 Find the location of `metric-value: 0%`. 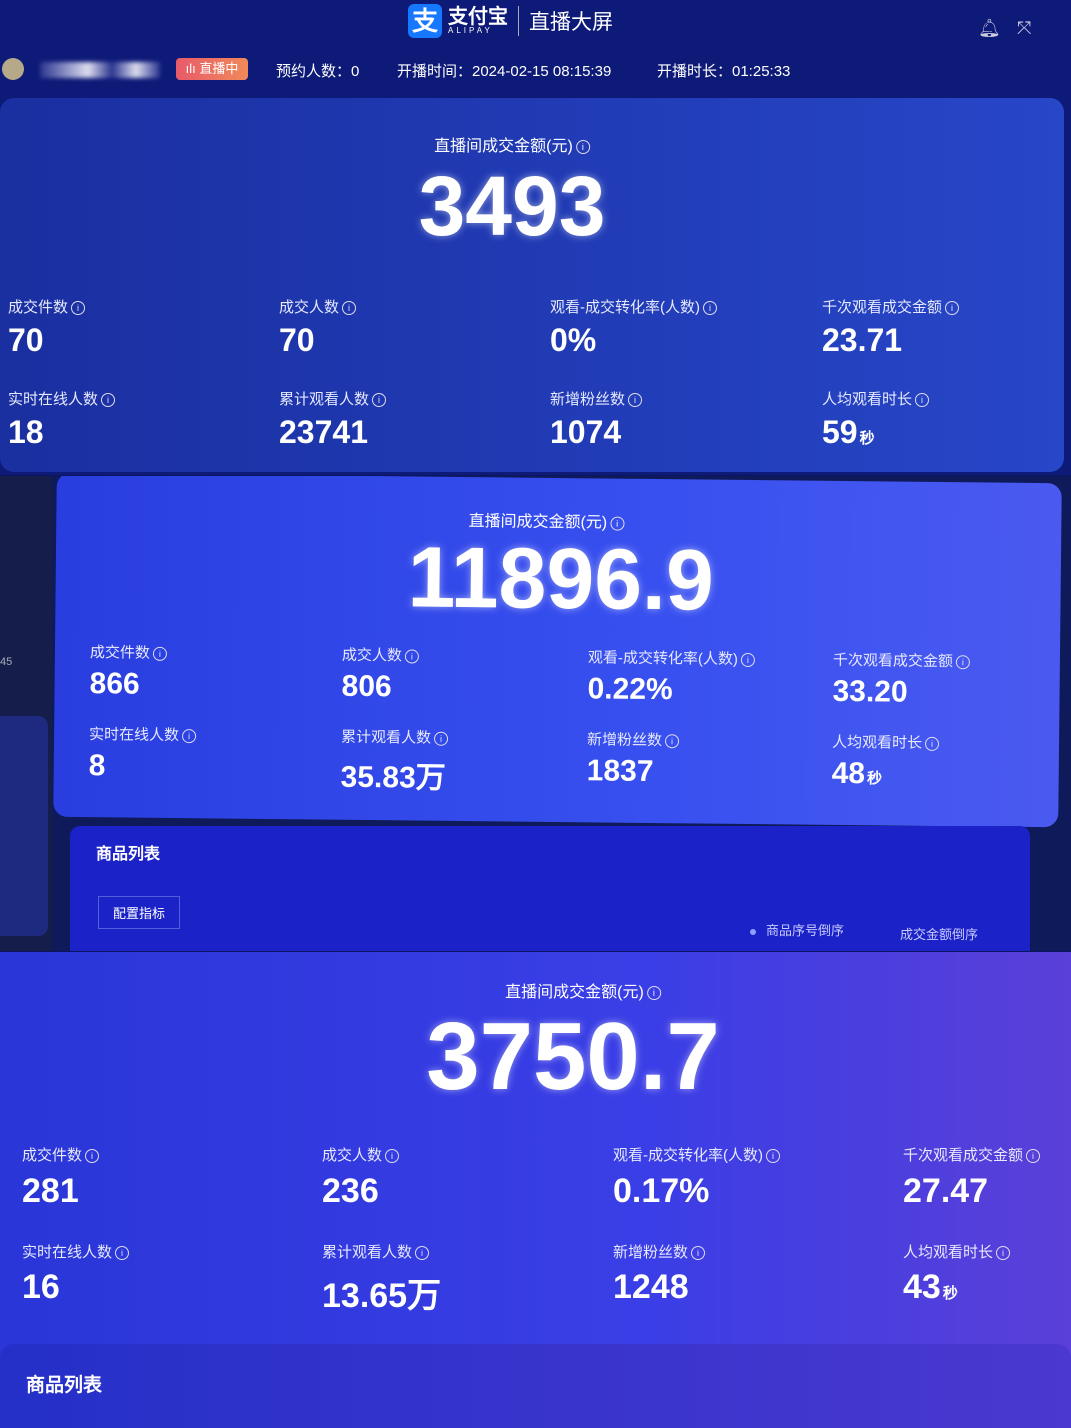

metric-value: 0% is located at coordinates (573, 340).